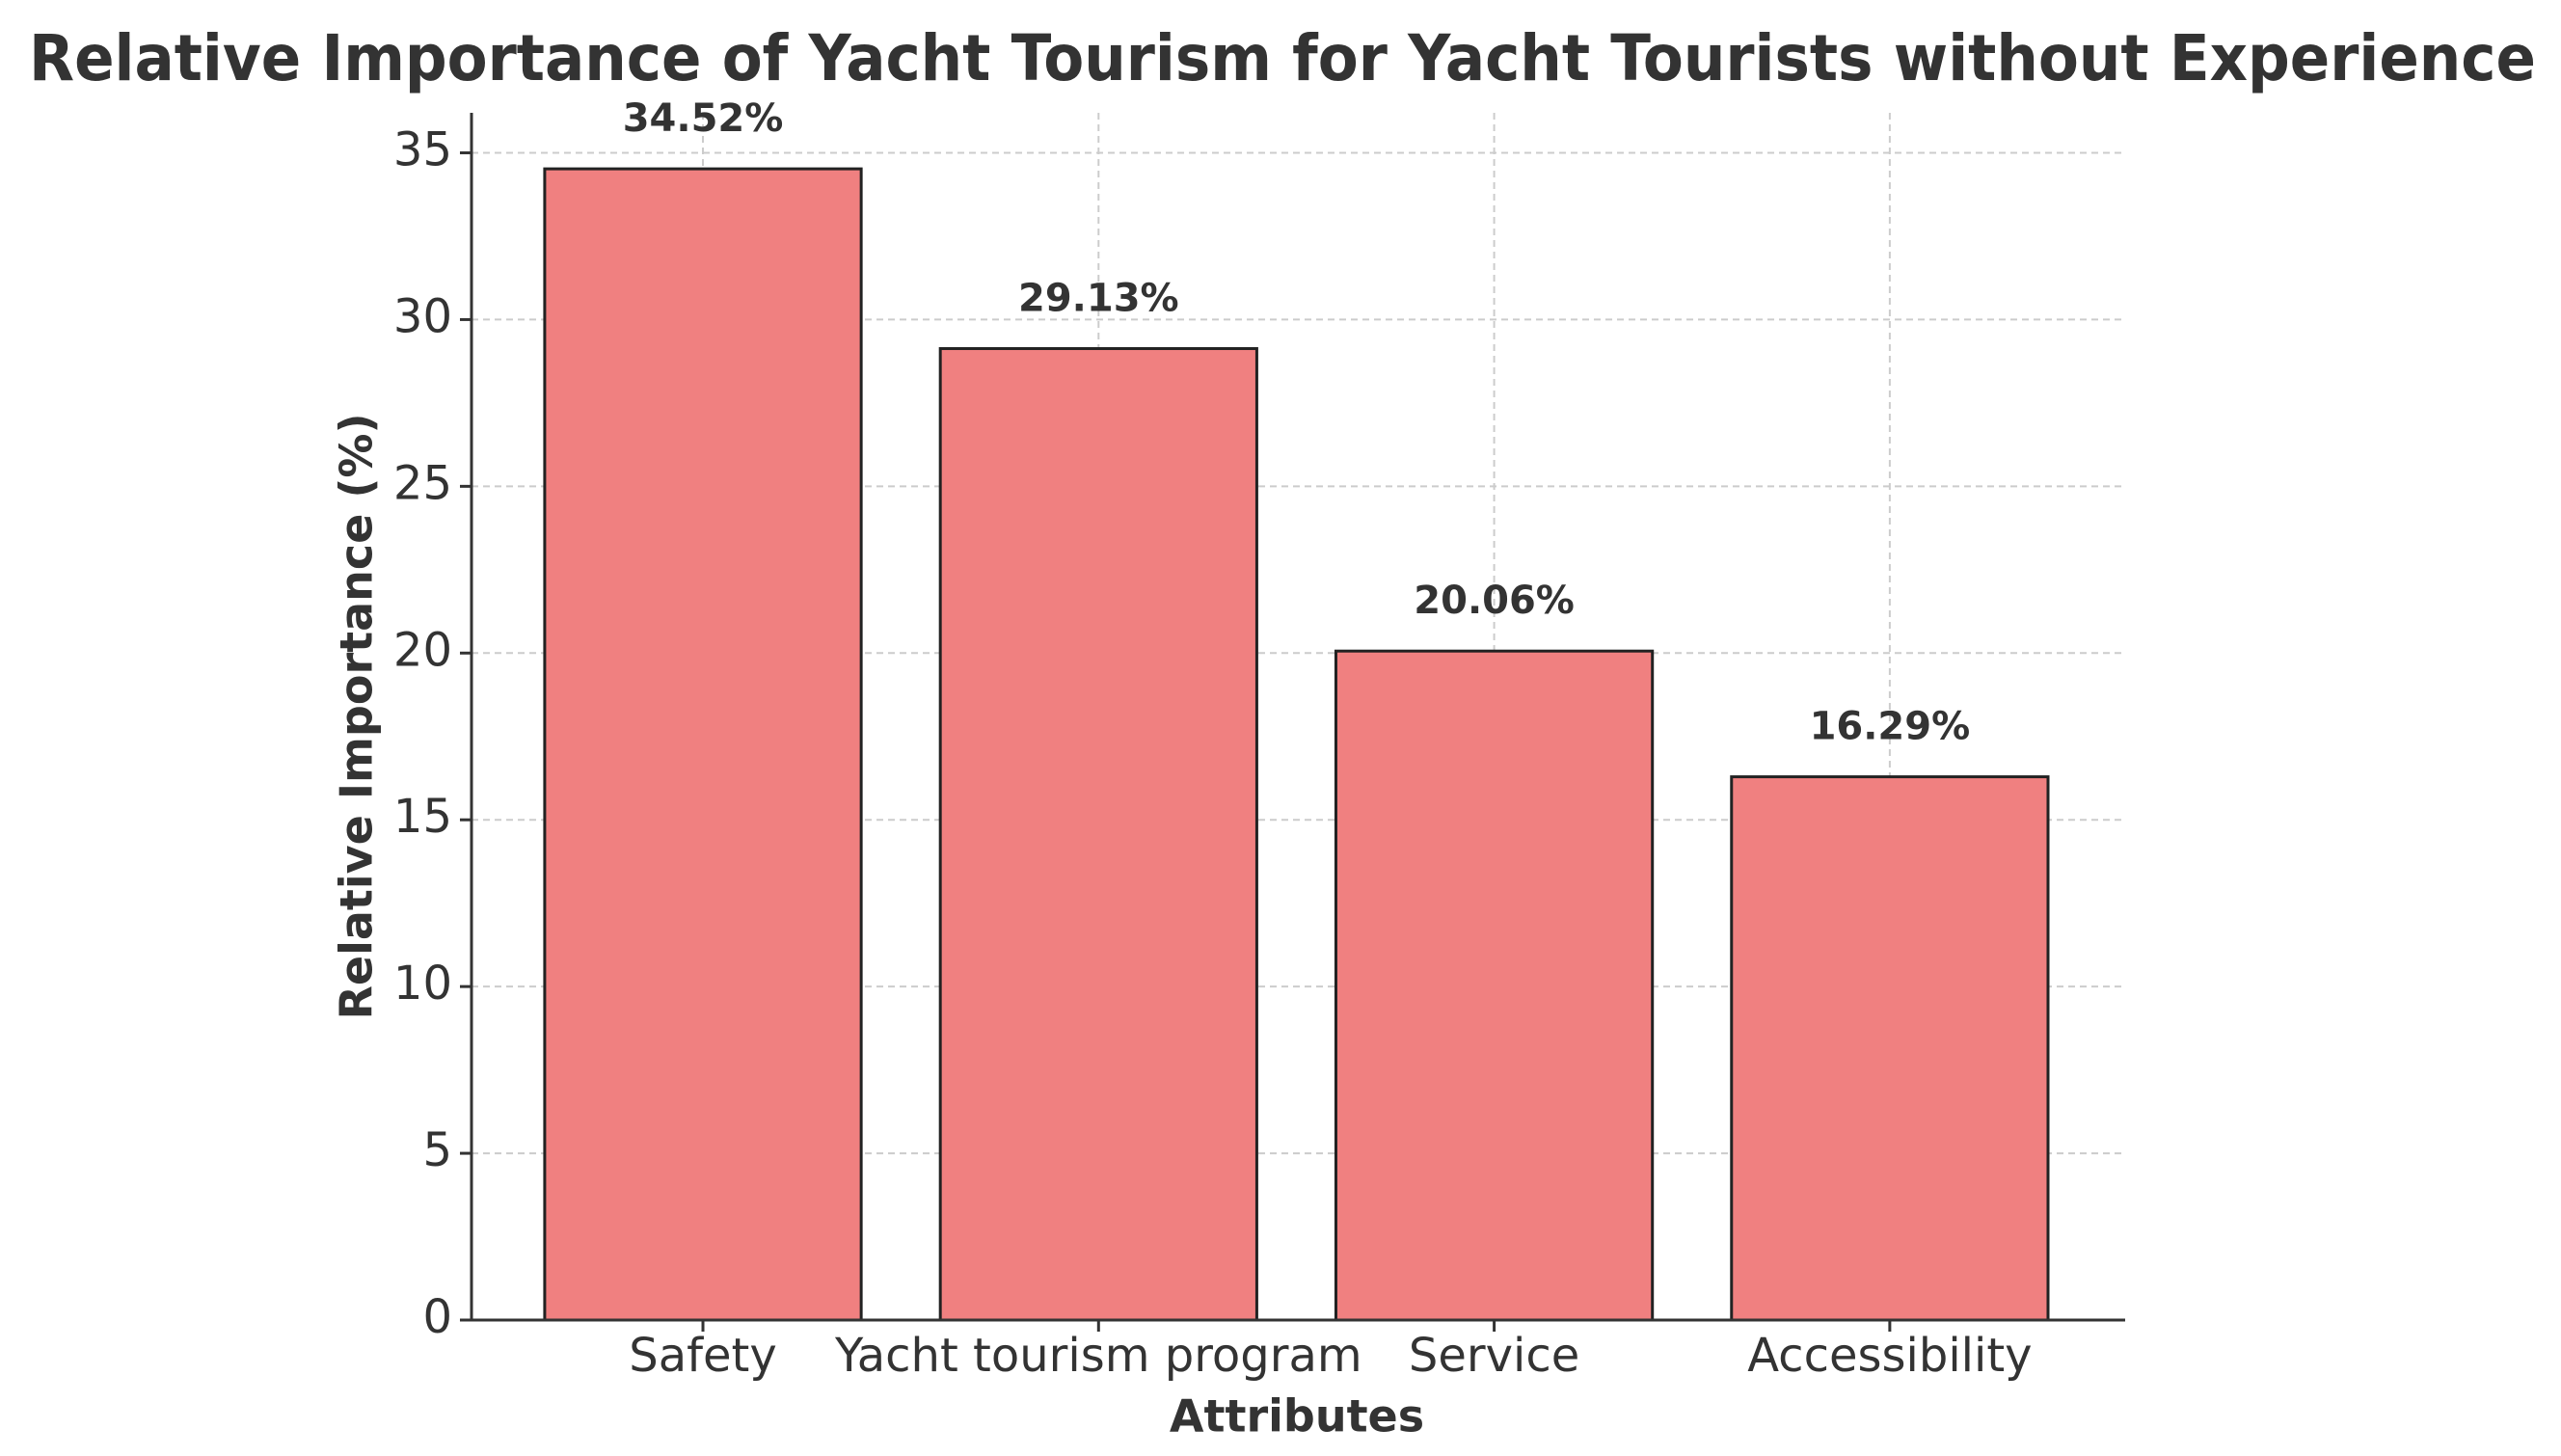 The image size is (2561, 1456). I want to click on y-tick-label: 0, so click(437, 1317).